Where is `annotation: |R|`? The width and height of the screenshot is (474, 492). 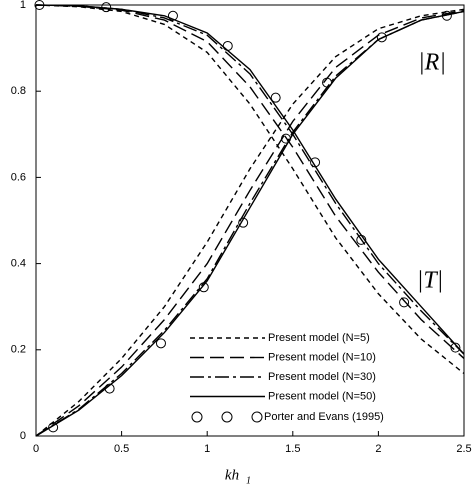
annotation: |R| is located at coordinates (432, 63).